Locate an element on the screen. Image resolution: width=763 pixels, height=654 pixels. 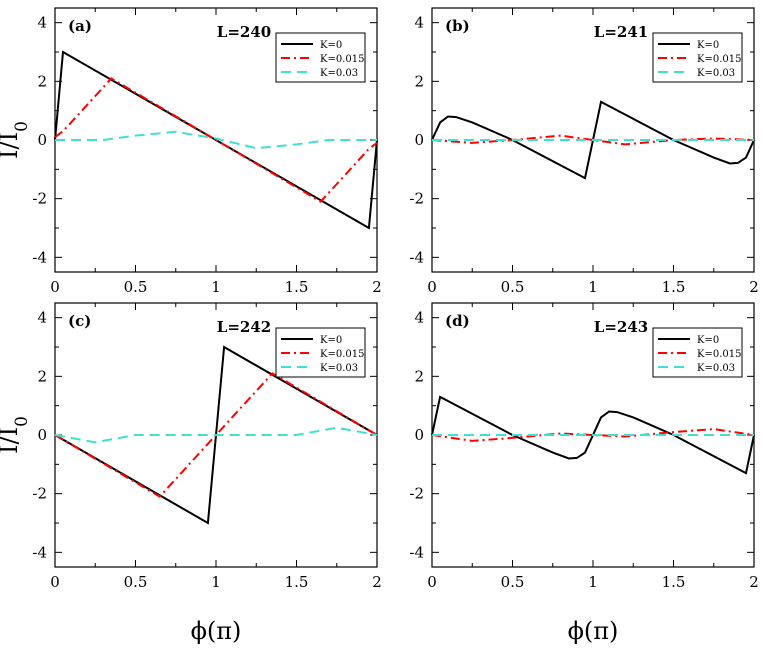
panel-label: (a) is located at coordinates (80, 26).